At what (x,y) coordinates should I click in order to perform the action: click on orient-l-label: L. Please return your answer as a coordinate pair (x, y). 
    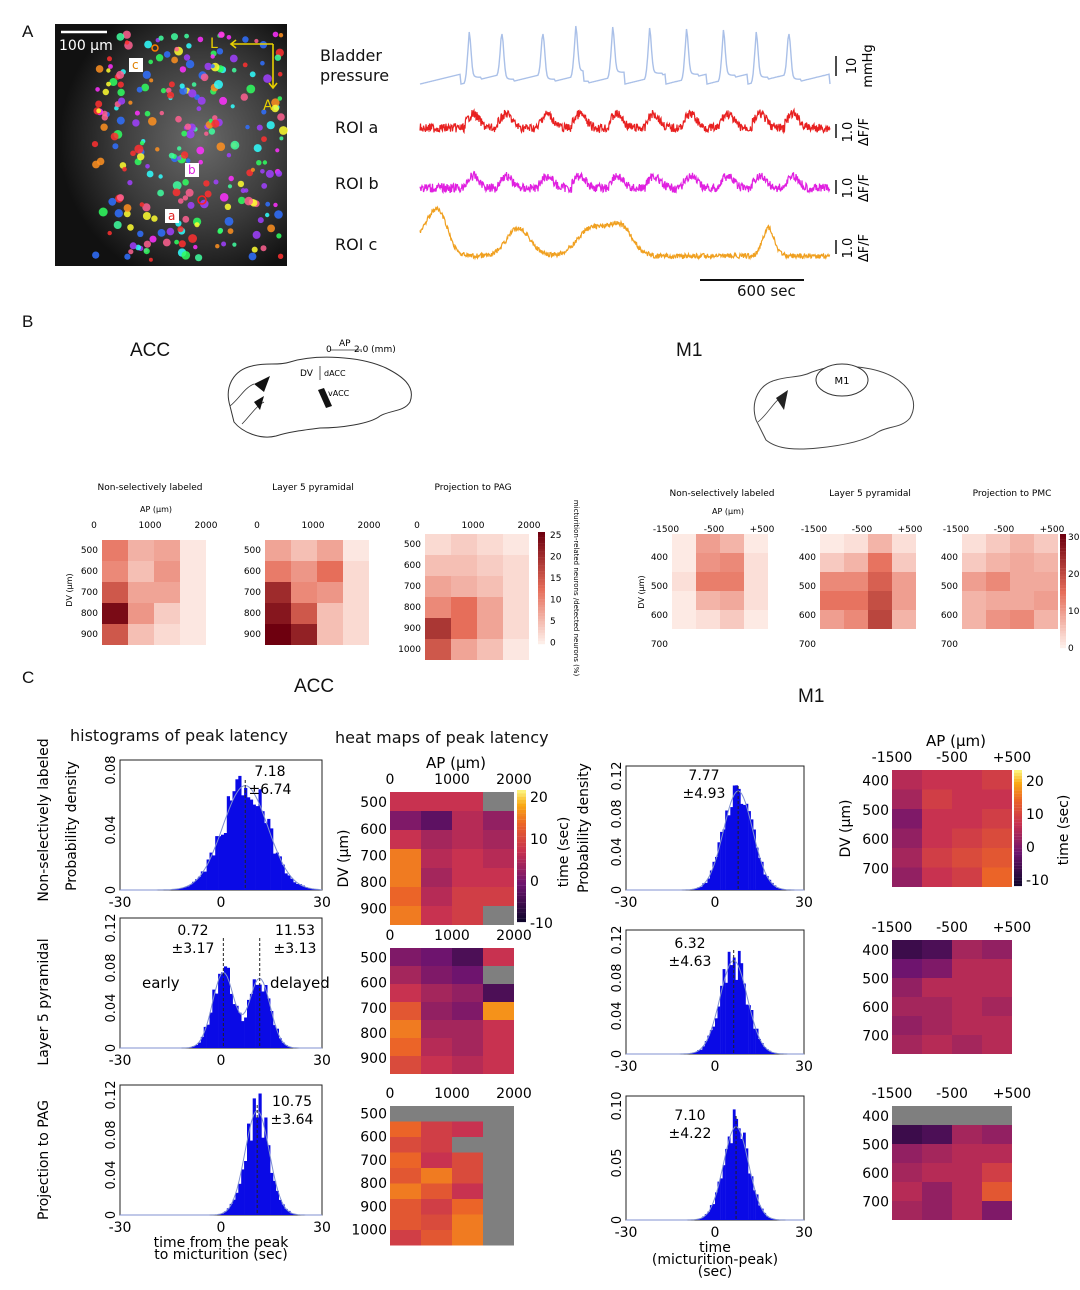
    Looking at the image, I should click on (214, 44).